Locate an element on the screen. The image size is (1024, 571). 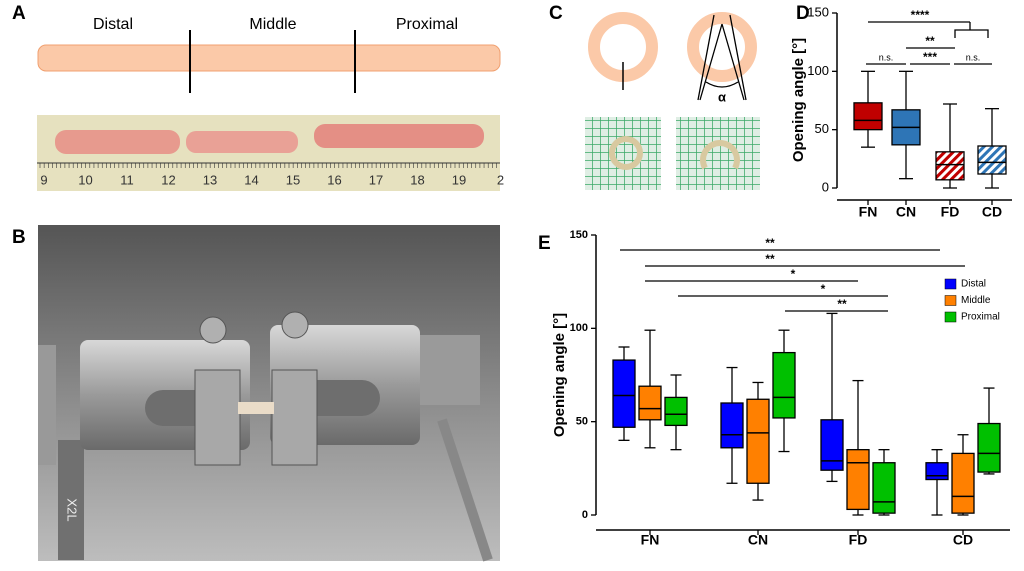
sig-label: **** is located at coordinates (920, 15).